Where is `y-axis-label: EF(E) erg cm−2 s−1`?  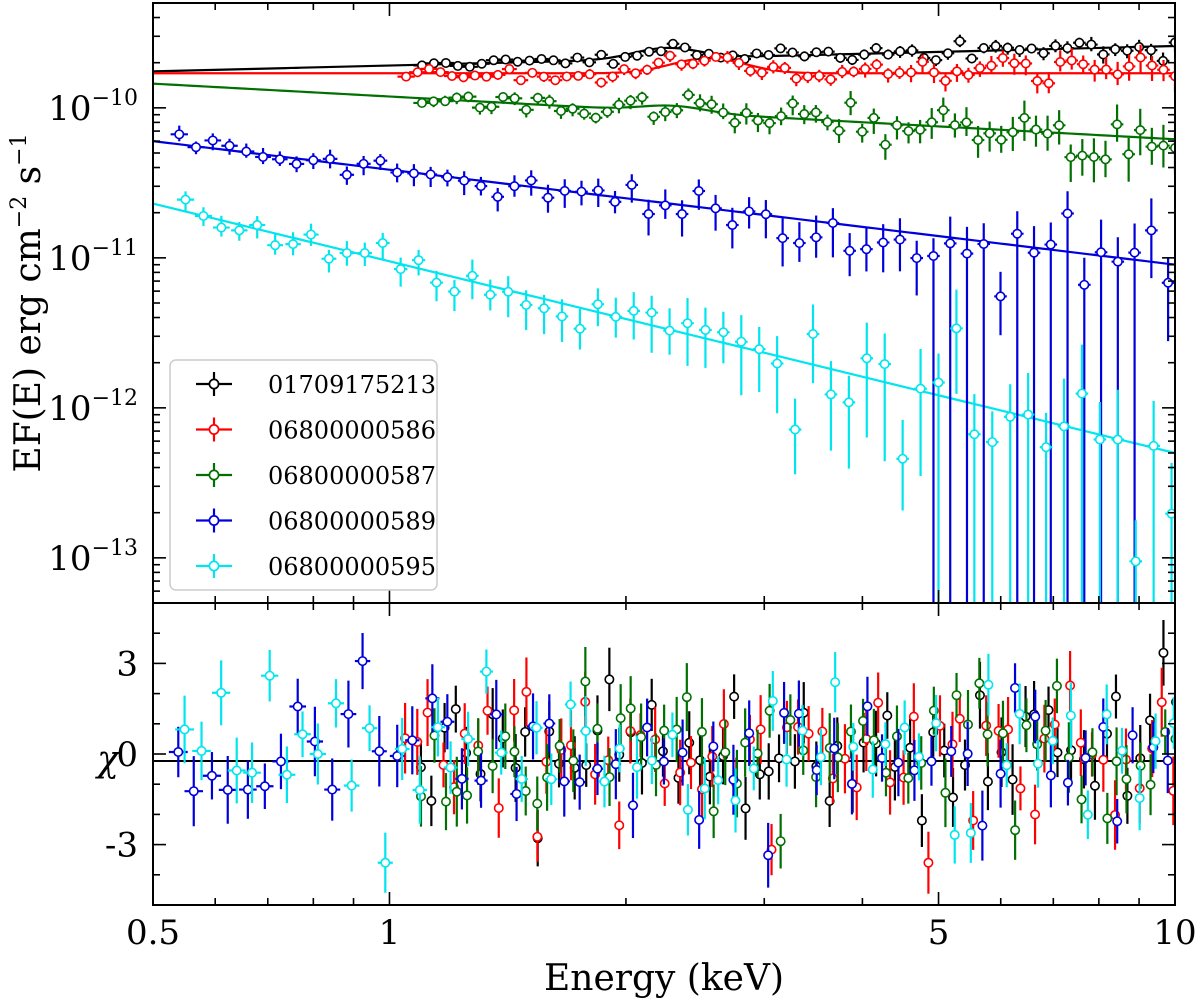 y-axis-label: EF(E) erg cm−2 s−1 is located at coordinates (28, 302).